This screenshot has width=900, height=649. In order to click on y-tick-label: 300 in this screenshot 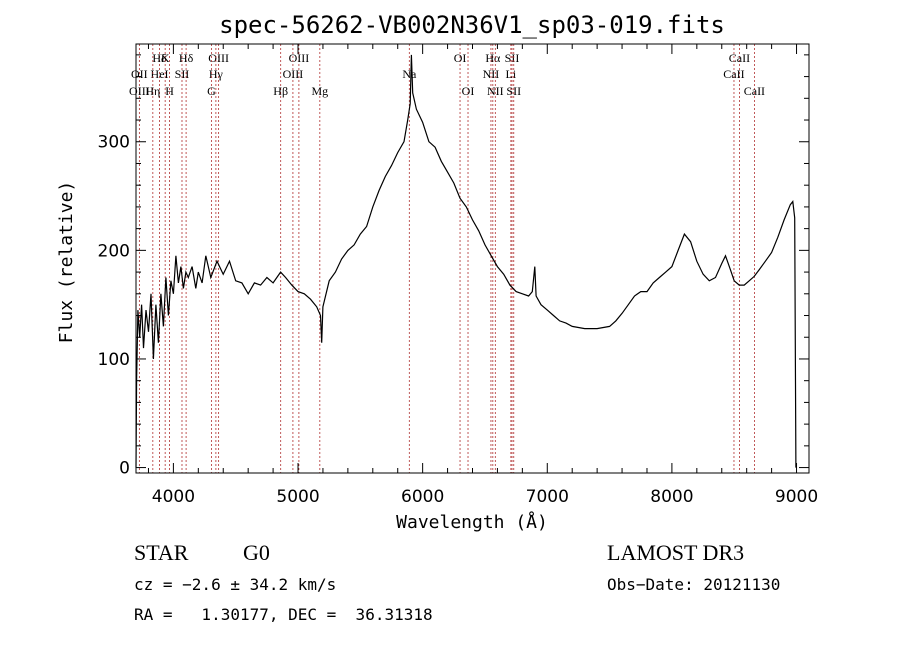, I will do `click(114, 143)`.